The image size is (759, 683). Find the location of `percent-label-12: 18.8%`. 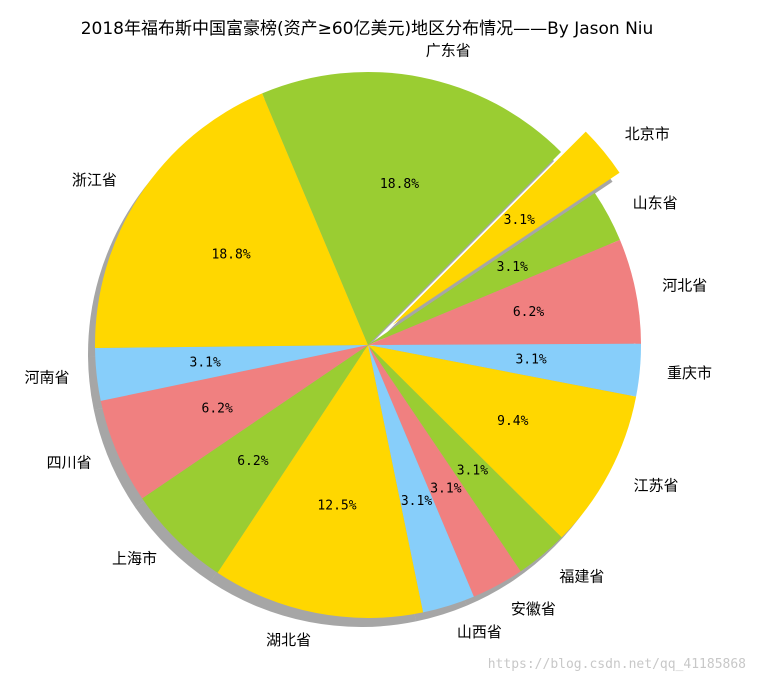

percent-label-12: 18.8% is located at coordinates (231, 255).